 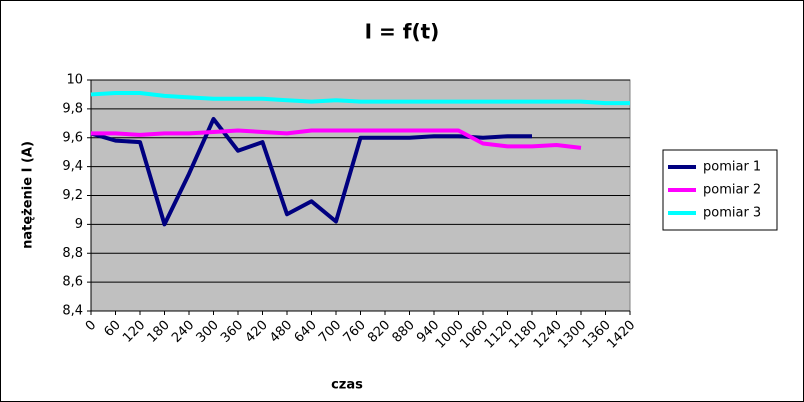 What do you see at coordinates (347, 385) in the screenshot?
I see `x-axis-label: czas` at bounding box center [347, 385].